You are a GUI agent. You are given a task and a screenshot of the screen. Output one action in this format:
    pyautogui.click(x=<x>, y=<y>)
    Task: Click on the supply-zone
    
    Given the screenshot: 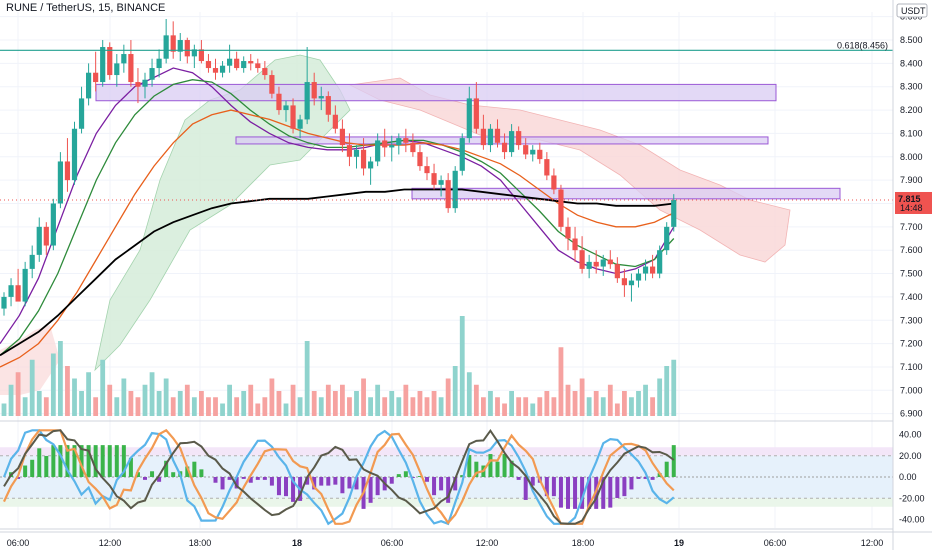 What is the action you would take?
    pyautogui.click(x=436, y=92)
    